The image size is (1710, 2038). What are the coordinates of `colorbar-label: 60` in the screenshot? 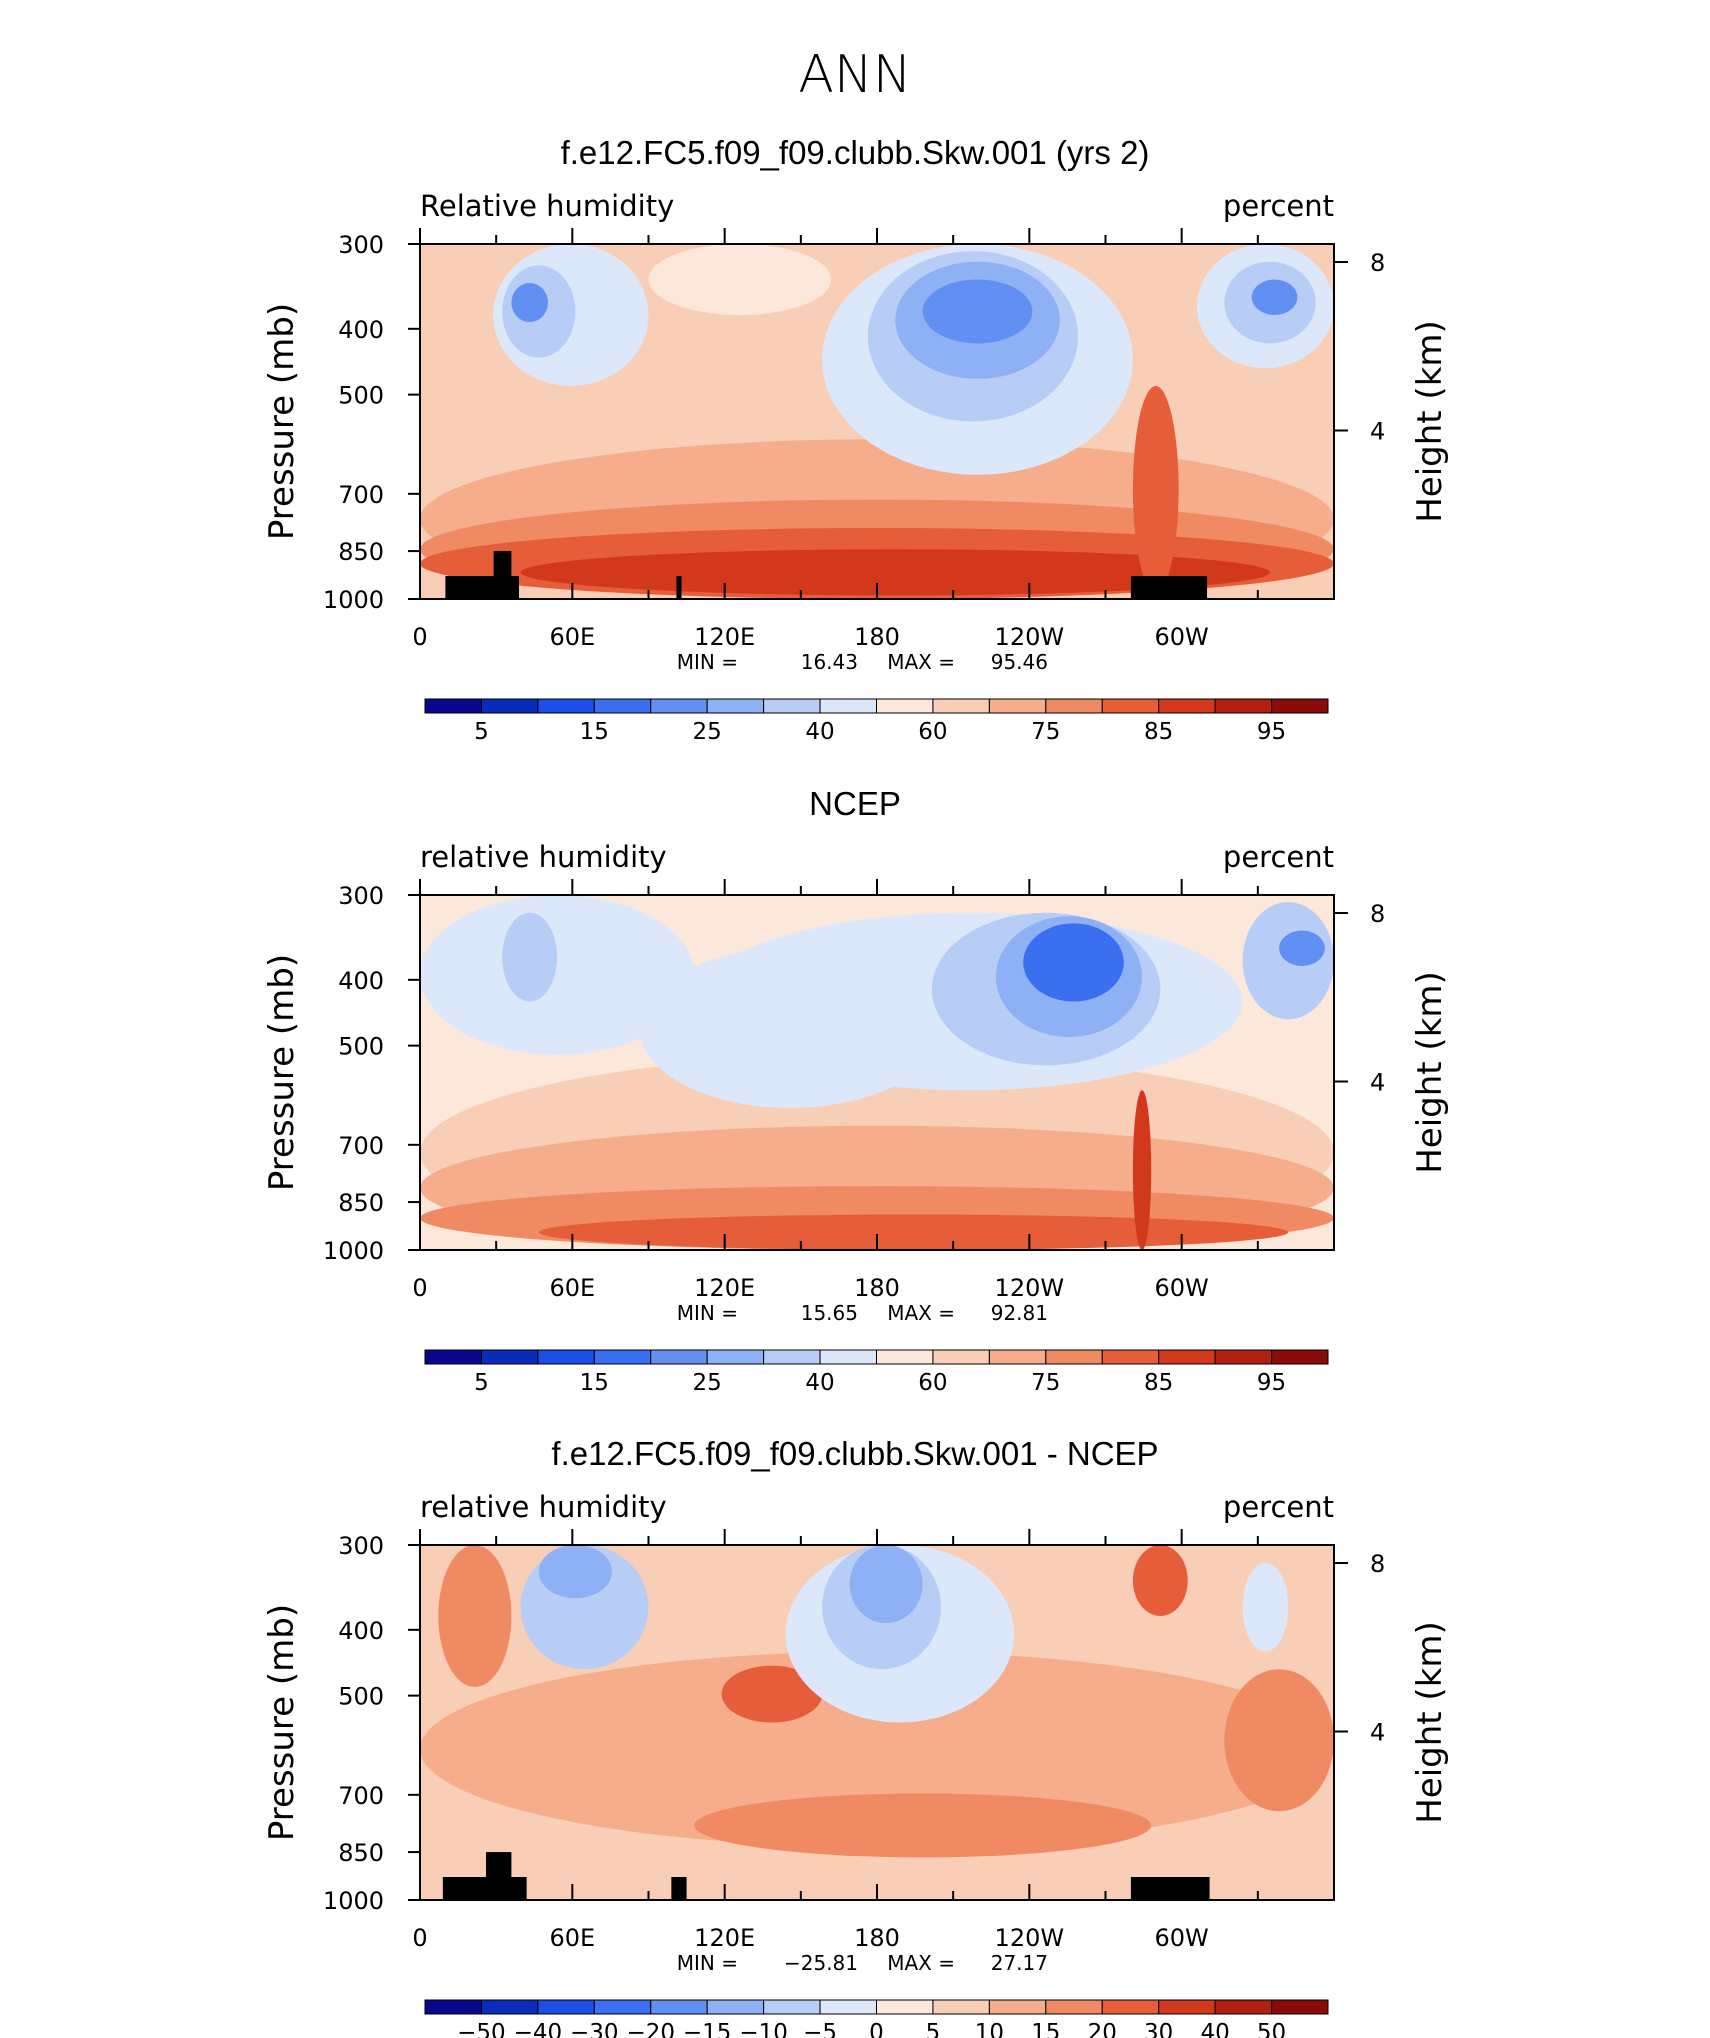 It's located at (932, 1383).